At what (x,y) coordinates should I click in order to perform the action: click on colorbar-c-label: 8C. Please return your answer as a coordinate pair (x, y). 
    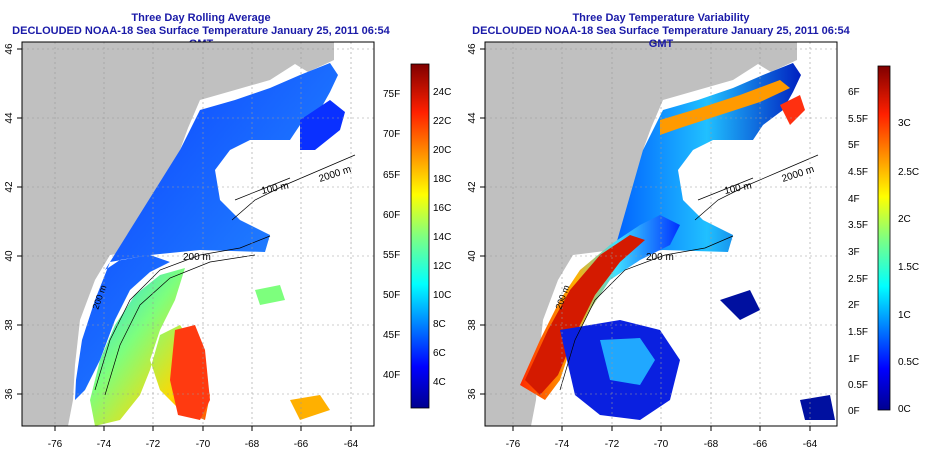
    Looking at the image, I should click on (439, 324).